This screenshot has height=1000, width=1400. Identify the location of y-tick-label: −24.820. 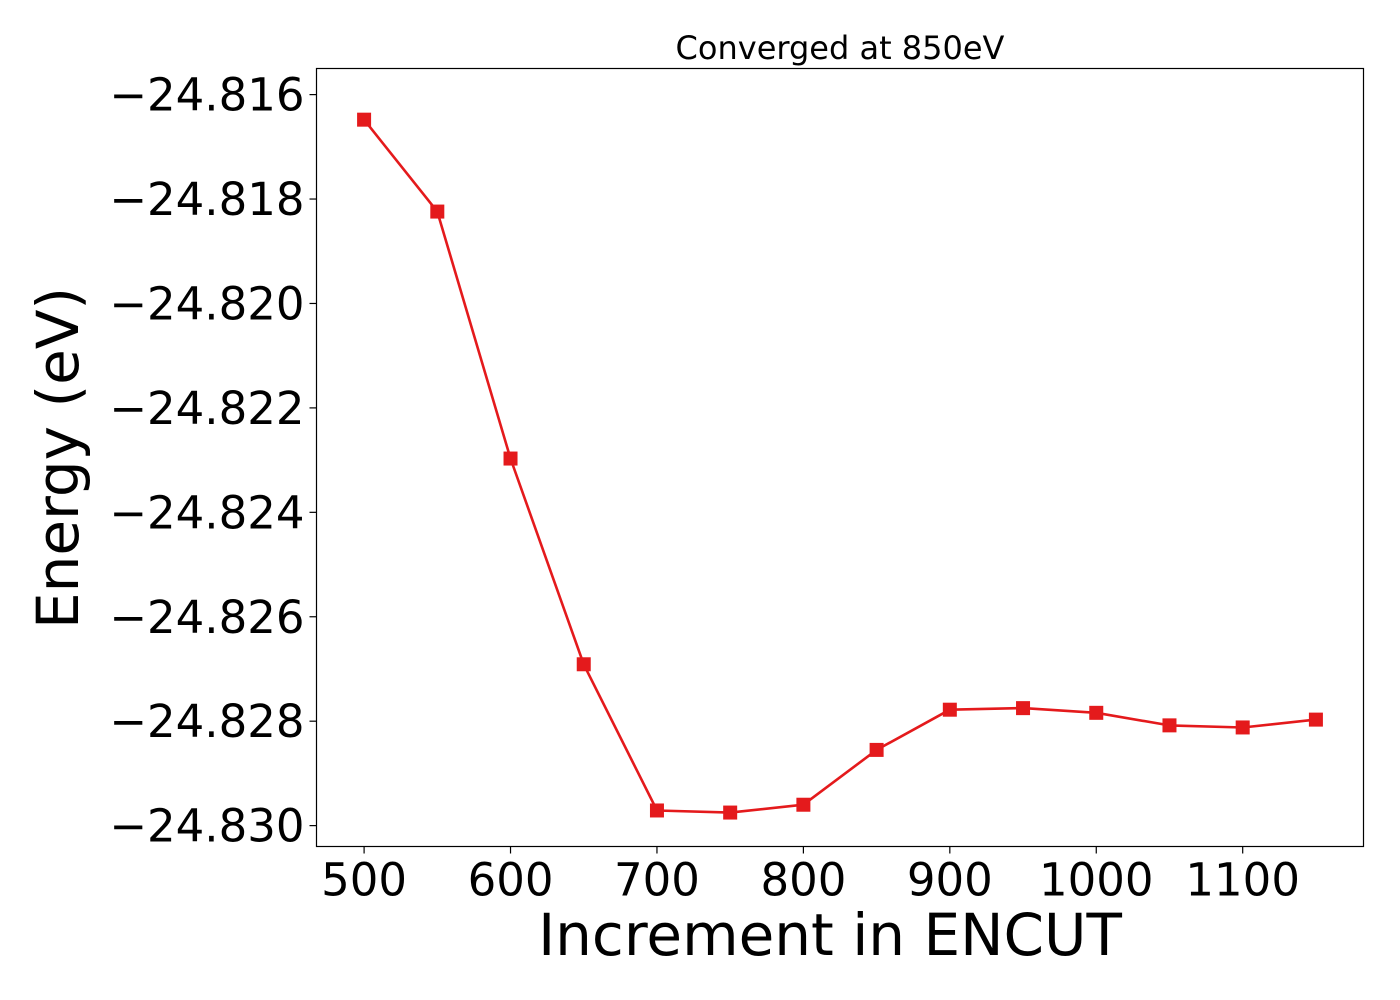
(206, 303).